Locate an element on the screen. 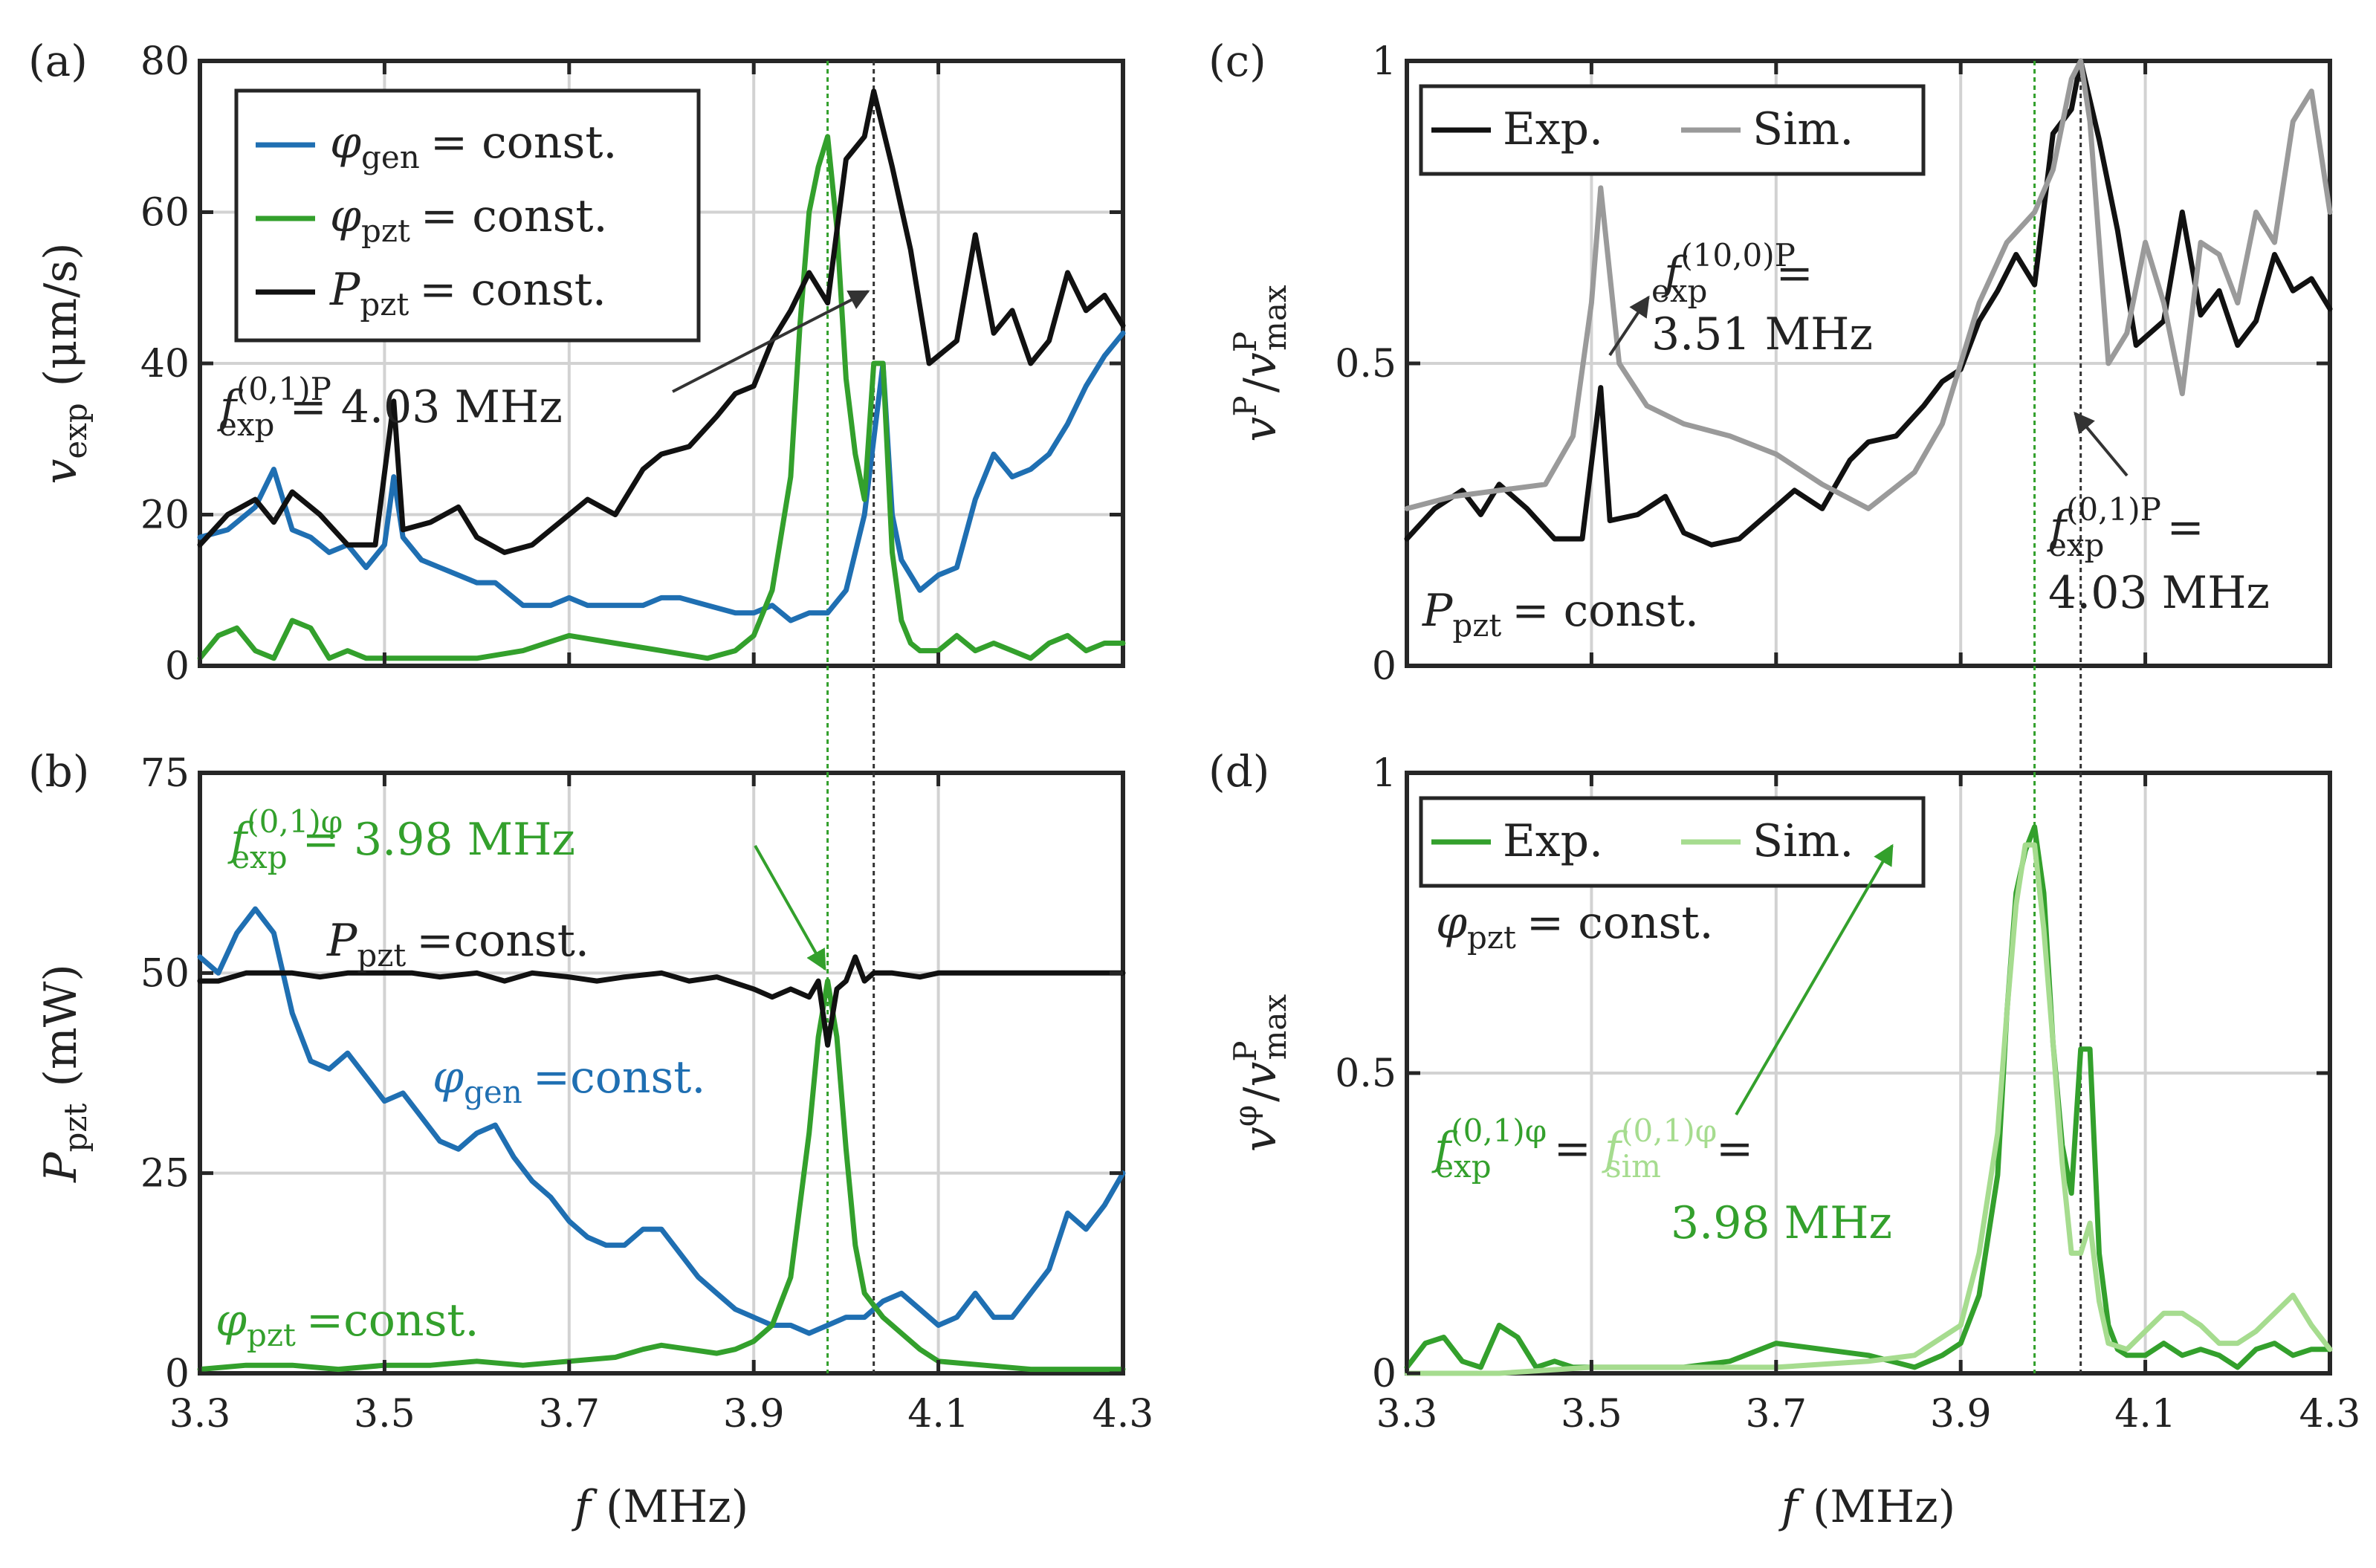 This screenshot has width=2376, height=1568. panel-b-ylabel: Ppzt(mW) is located at coordinates (64, 1073).